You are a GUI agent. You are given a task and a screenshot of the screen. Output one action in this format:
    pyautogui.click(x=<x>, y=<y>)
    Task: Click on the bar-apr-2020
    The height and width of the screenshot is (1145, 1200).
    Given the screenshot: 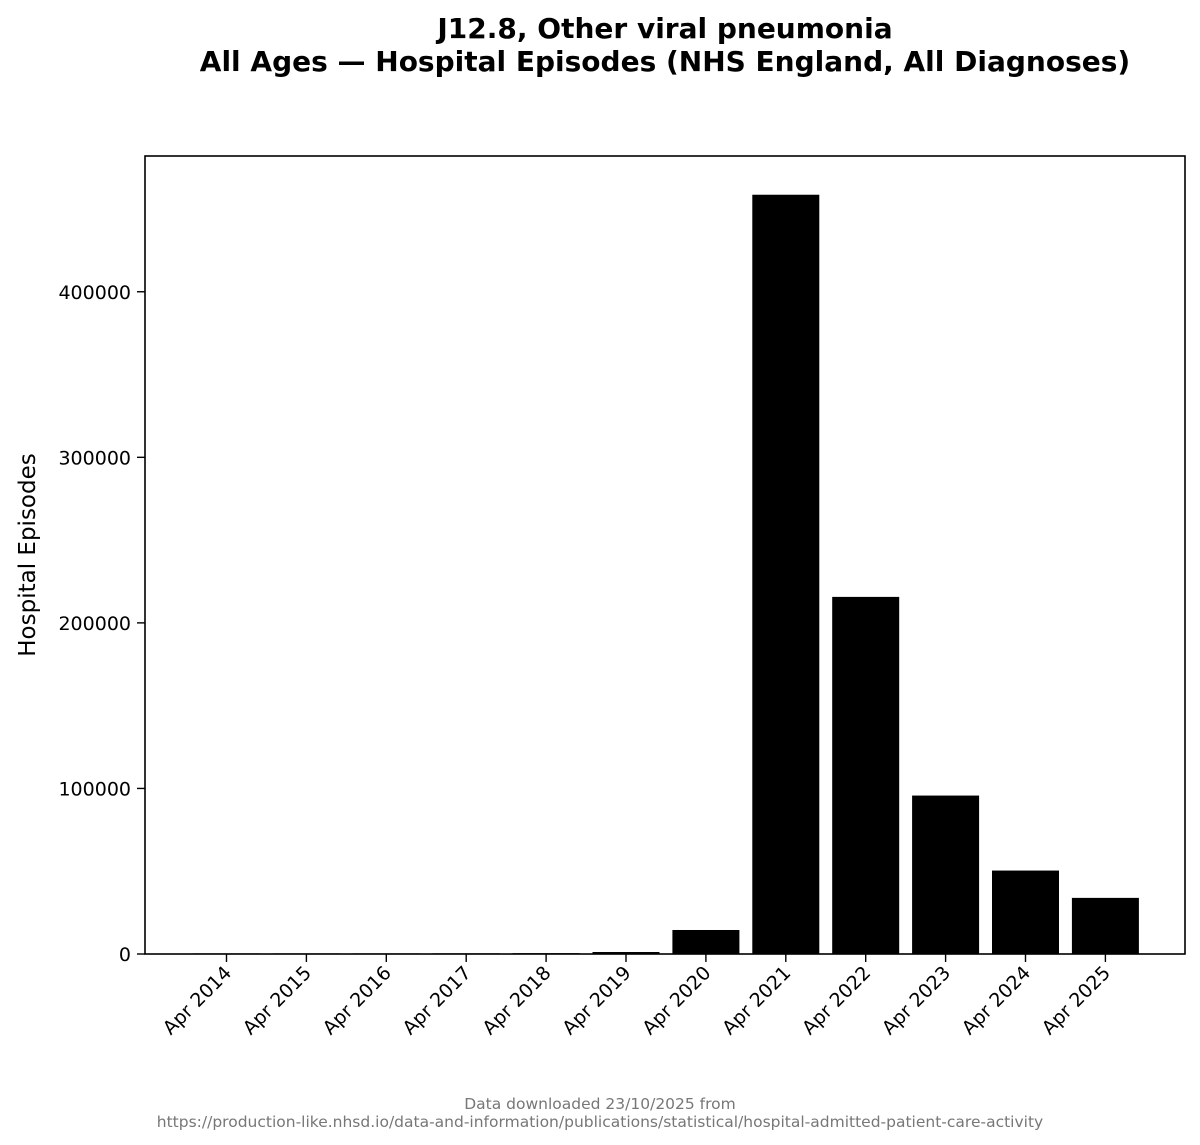 What is the action you would take?
    pyautogui.click(x=706, y=941)
    